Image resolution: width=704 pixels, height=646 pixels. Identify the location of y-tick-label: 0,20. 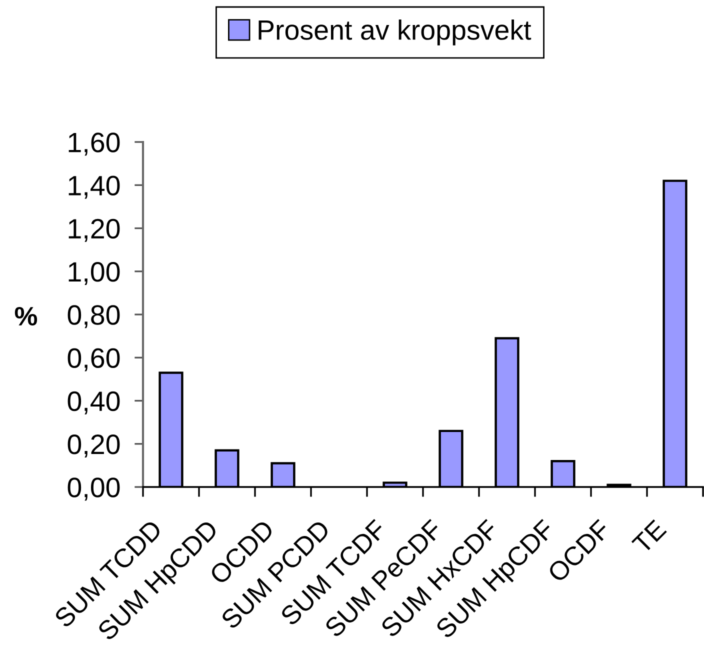
(94, 446).